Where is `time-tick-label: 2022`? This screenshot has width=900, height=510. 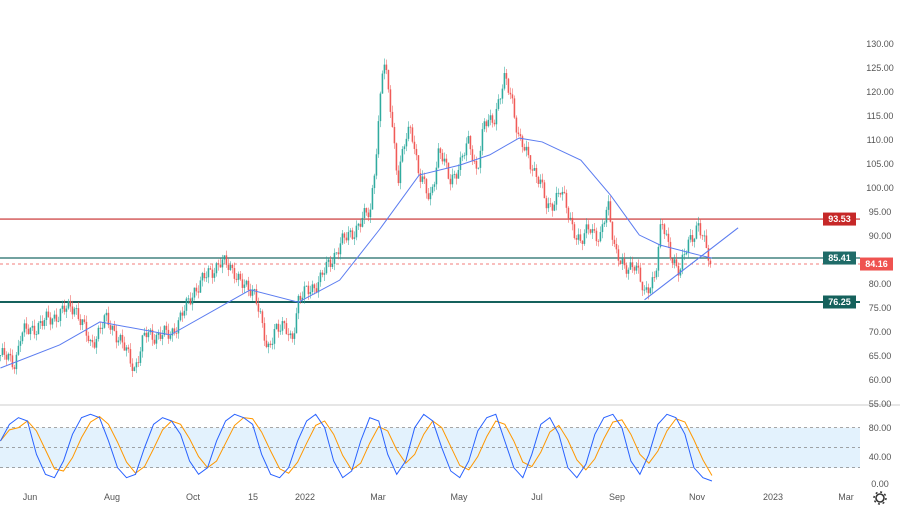
time-tick-label: 2022 is located at coordinates (305, 497).